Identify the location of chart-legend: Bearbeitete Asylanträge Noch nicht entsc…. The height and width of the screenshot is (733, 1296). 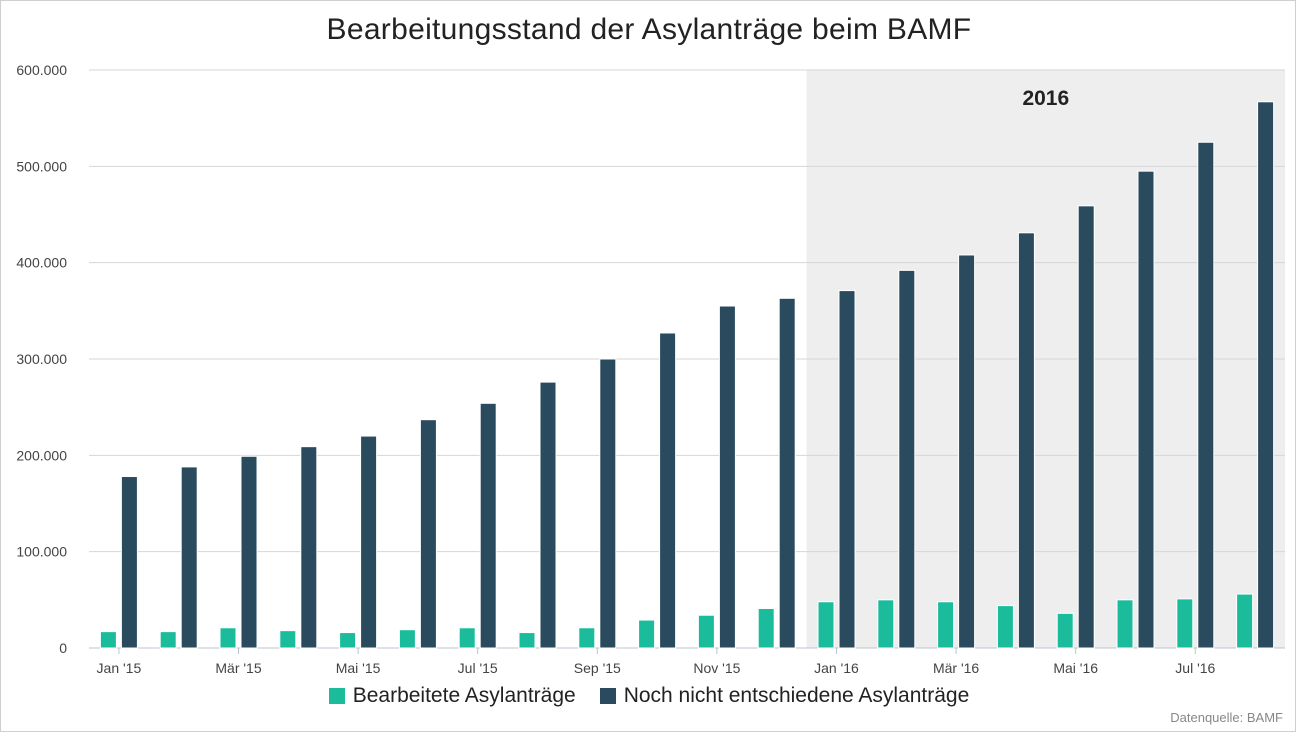
(648, 696).